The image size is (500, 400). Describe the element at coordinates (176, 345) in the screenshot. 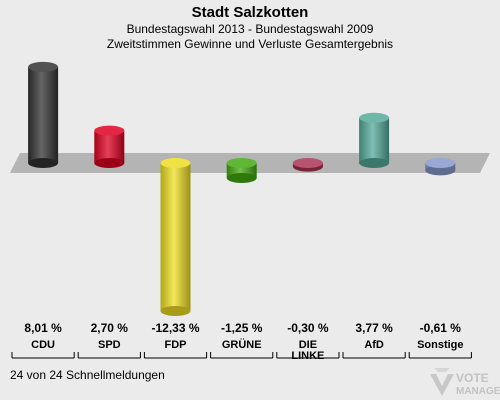

I see `category-label: FDP` at that location.